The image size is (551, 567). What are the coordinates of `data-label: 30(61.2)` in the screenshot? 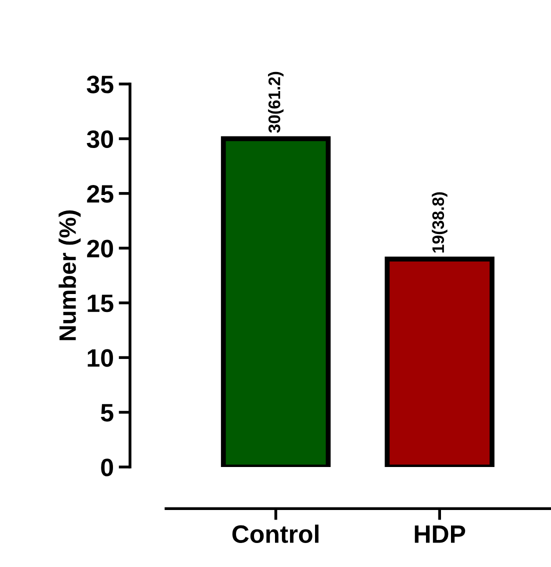 It's located at (276, 102).